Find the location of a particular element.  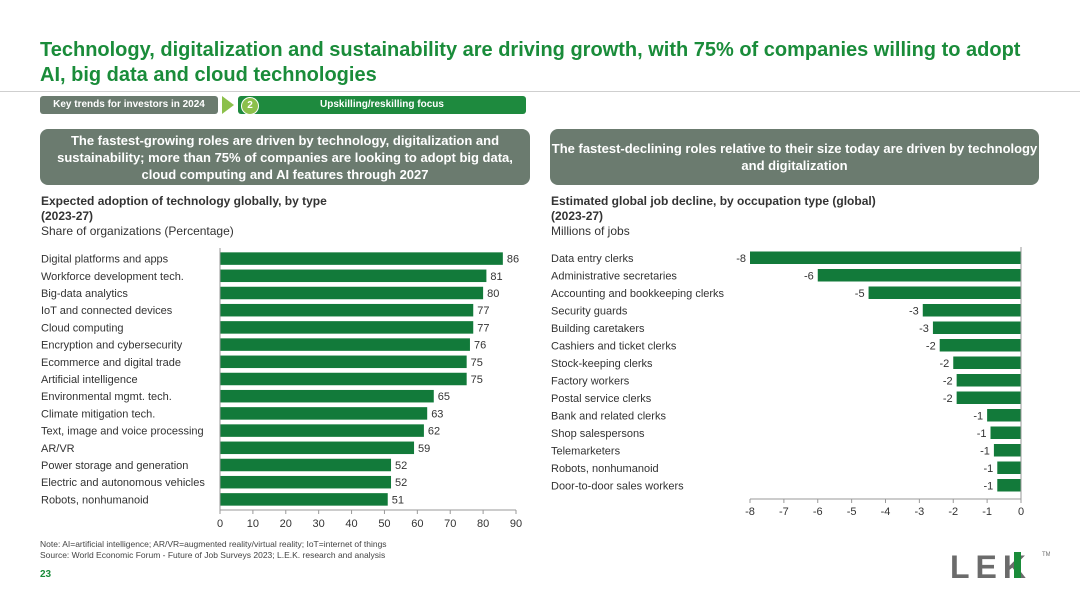

category-label: Accounting and bookkeeping clerks is located at coordinates (638, 294).